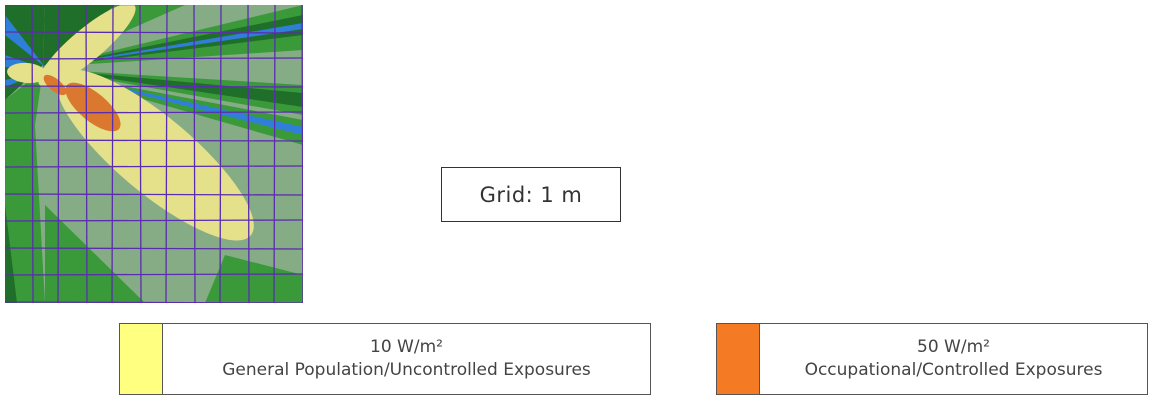 The image size is (1150, 395). What do you see at coordinates (141, 359) in the screenshot?
I see `legend-swatch-yellow` at bounding box center [141, 359].